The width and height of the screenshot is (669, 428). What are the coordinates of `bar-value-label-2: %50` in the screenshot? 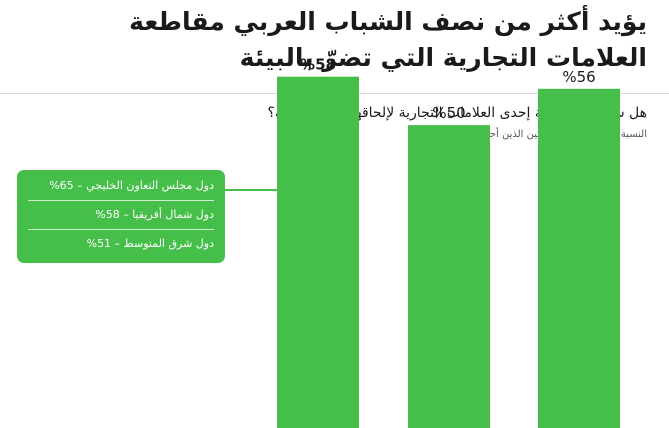 It's located at (448, 113).